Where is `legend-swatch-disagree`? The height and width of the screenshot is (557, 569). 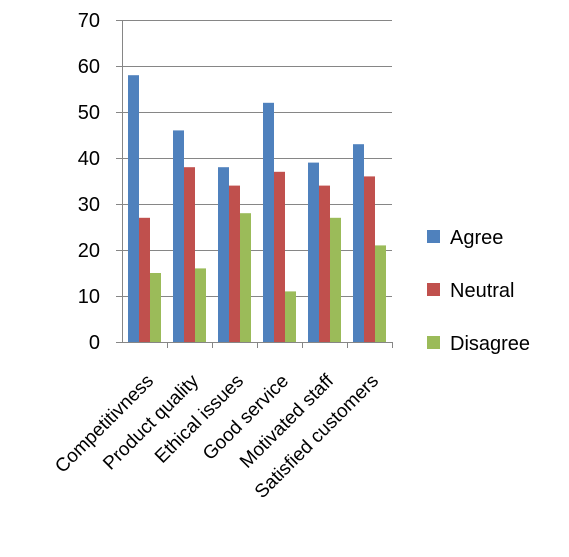 legend-swatch-disagree is located at coordinates (433, 342).